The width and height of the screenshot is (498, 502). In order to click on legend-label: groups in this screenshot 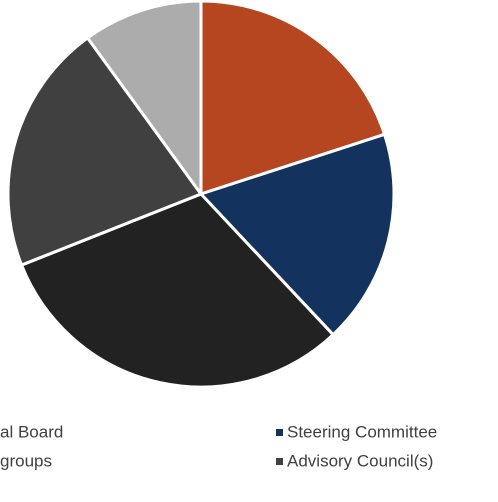, I will do `click(26, 460)`.